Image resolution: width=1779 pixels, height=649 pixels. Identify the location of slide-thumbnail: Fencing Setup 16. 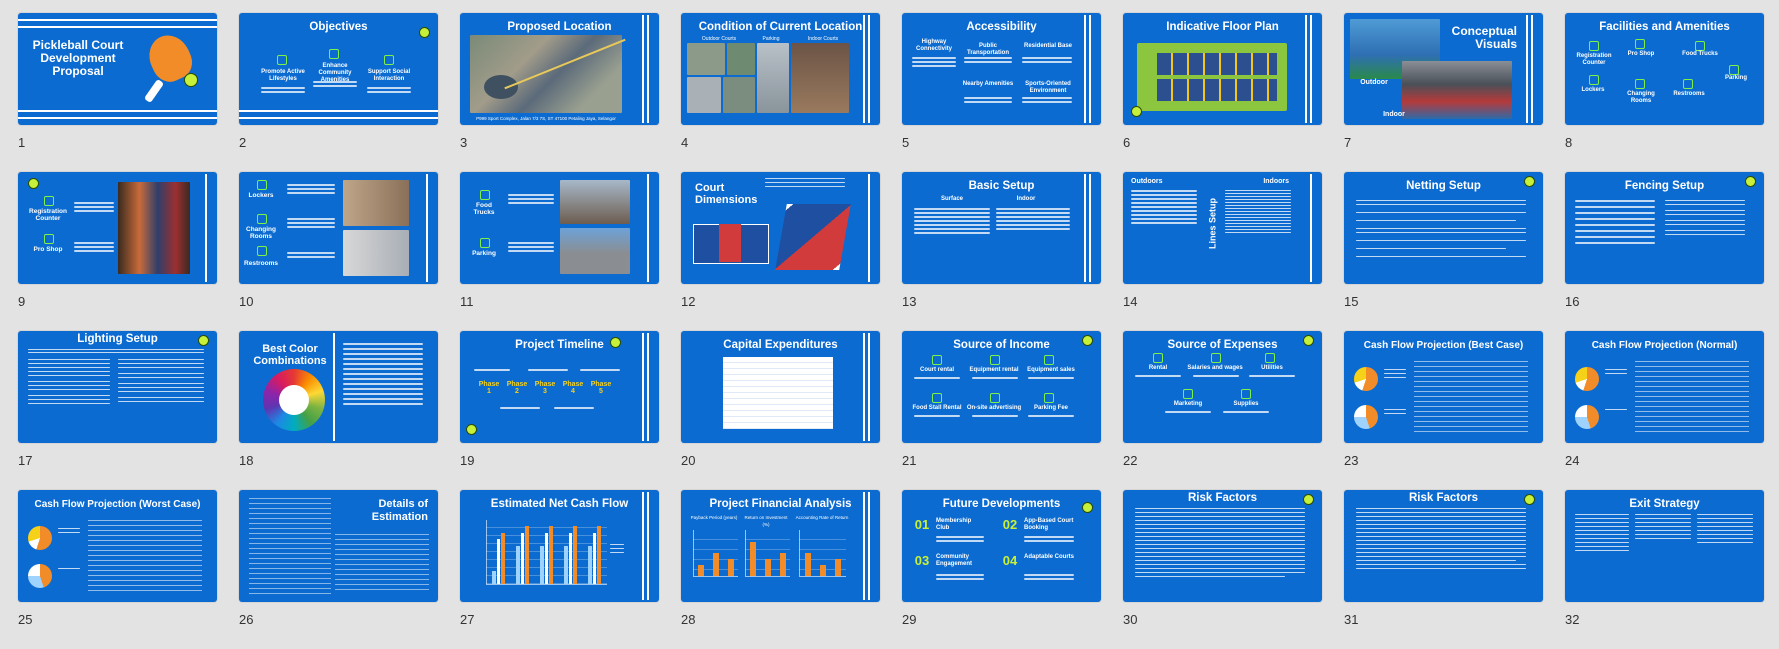
(1664, 251).